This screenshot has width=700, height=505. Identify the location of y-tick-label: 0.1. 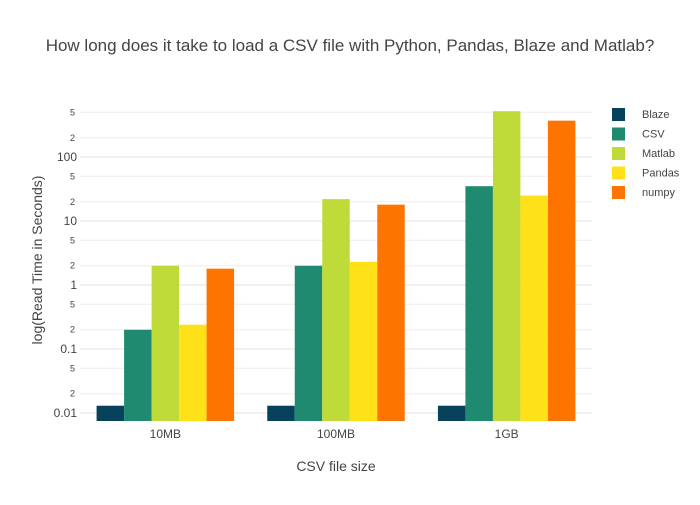
(68, 349).